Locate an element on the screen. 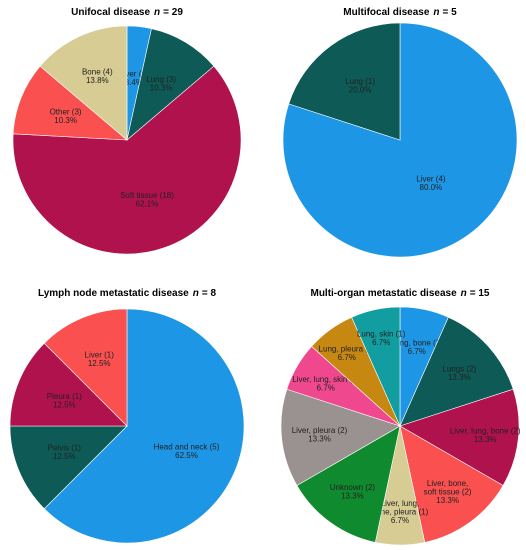 This screenshot has height=550, width=526. slice-label: Liver, lung, bone (2) 13.3% is located at coordinates (485, 436).